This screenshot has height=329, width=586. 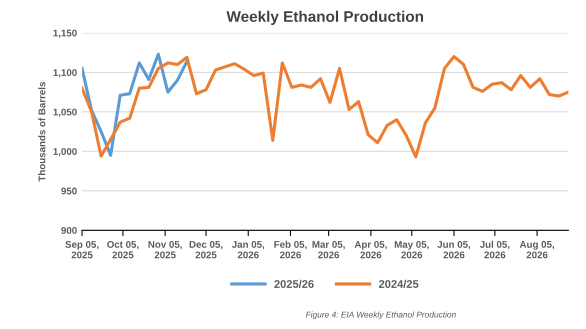 I want to click on x-tick-label: Nov 05, 2025, so click(x=165, y=249).